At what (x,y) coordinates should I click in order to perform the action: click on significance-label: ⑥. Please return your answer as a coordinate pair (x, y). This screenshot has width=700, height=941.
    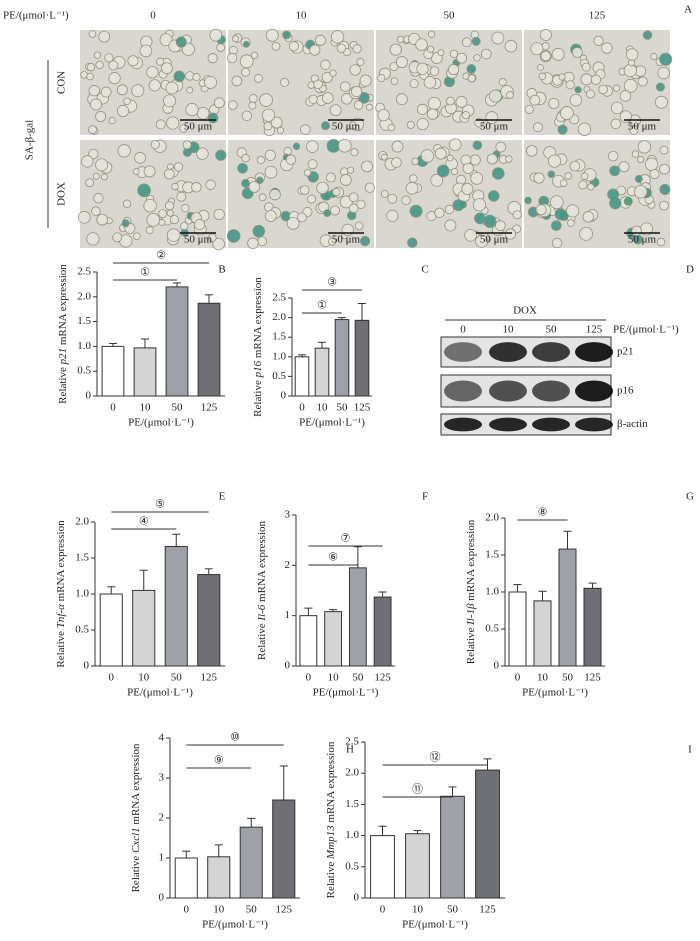
    Looking at the image, I should click on (333, 558).